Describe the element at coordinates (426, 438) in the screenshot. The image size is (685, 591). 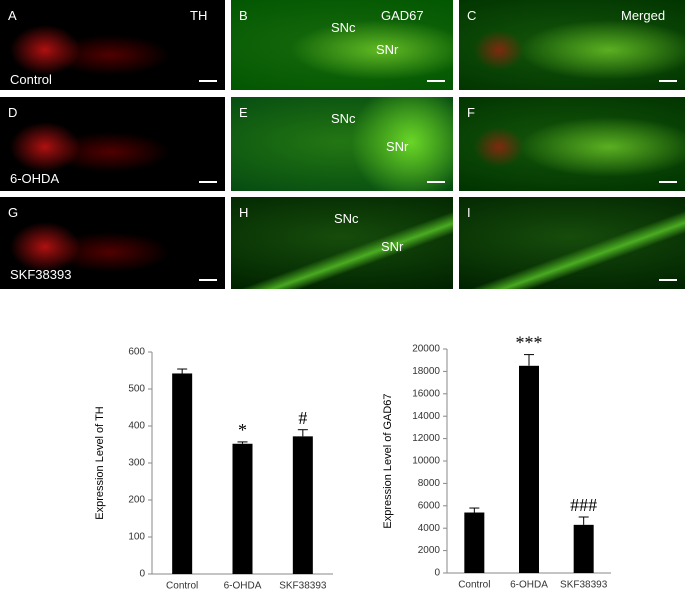
I see `y-tick-label: 12000` at that location.